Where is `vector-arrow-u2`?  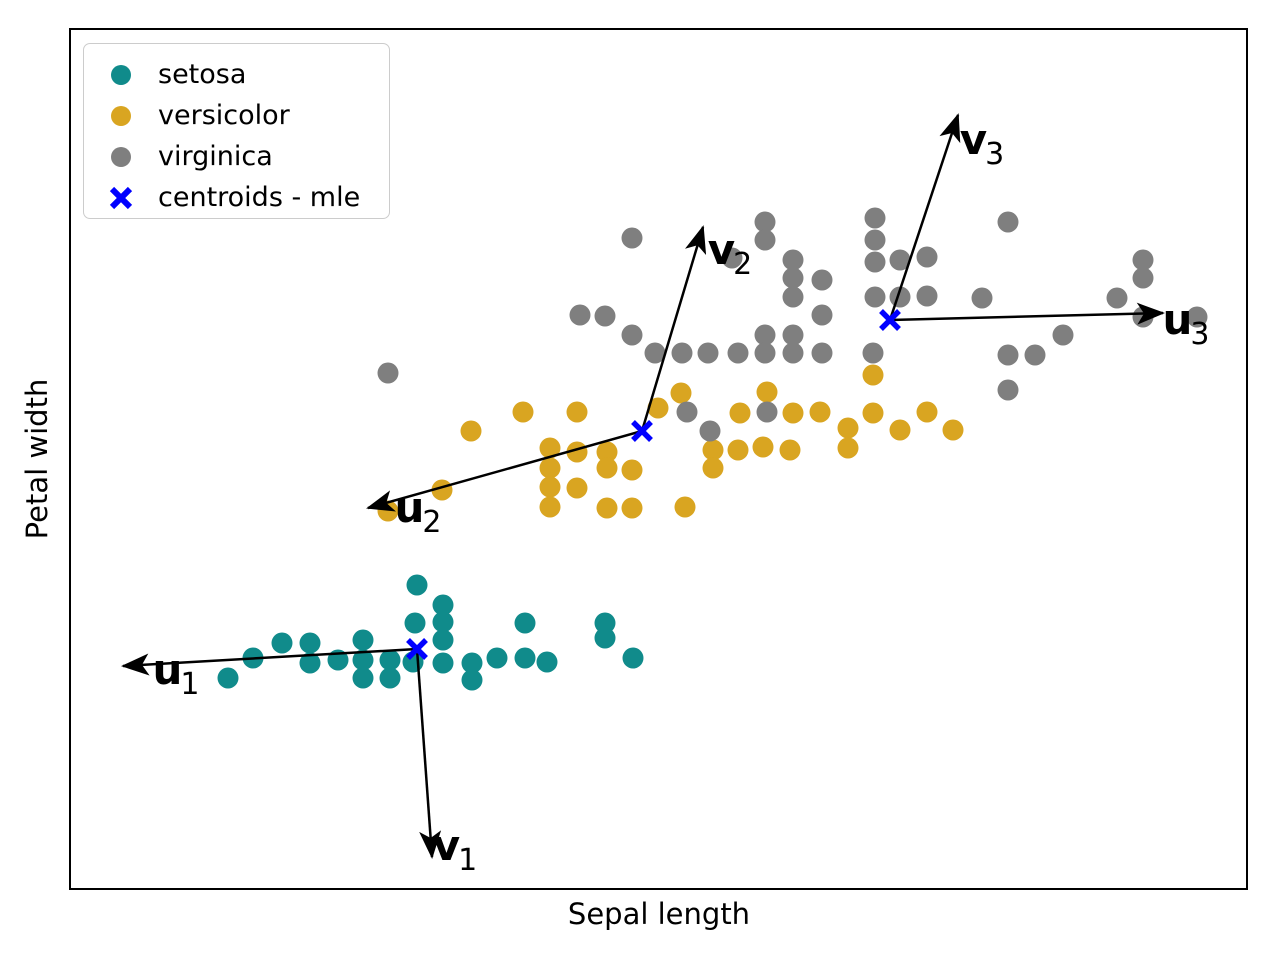 vector-arrow-u2 is located at coordinates (504, 470).